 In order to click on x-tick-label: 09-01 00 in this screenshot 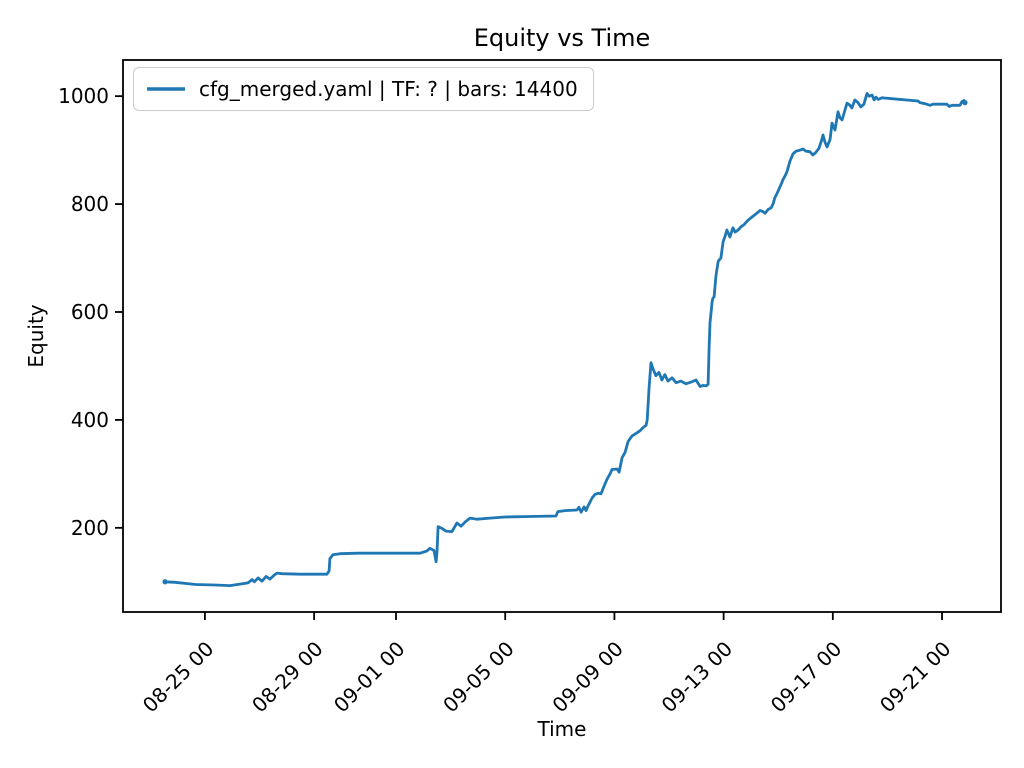, I will do `click(369, 677)`.